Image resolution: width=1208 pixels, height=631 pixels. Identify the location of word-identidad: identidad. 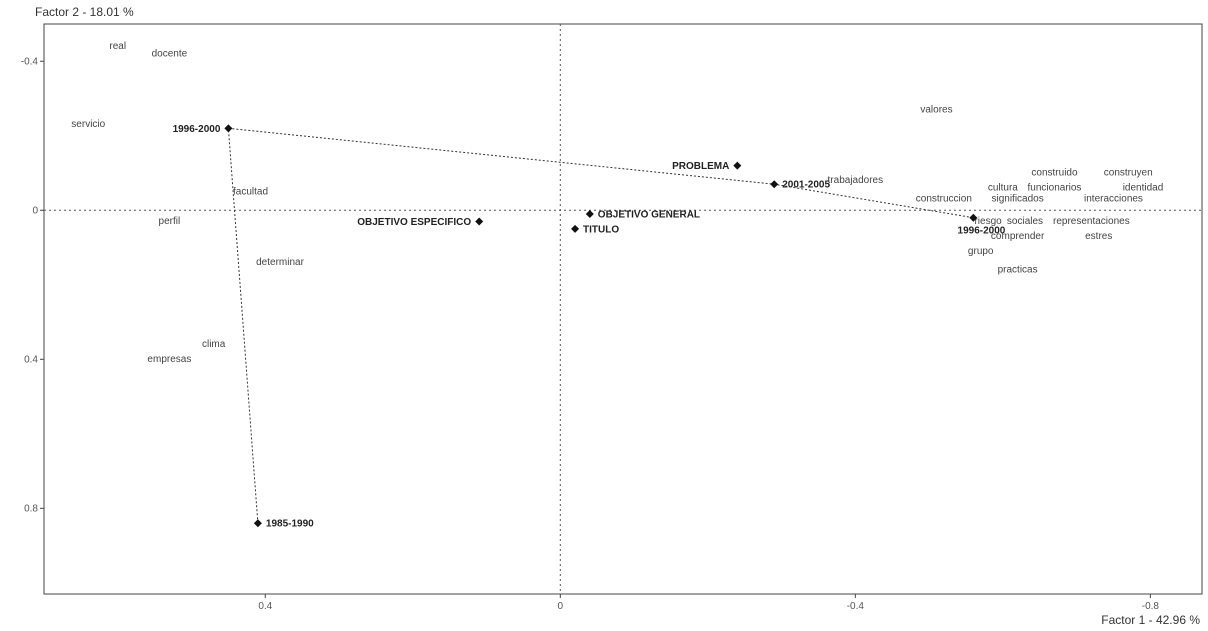
(1143, 188).